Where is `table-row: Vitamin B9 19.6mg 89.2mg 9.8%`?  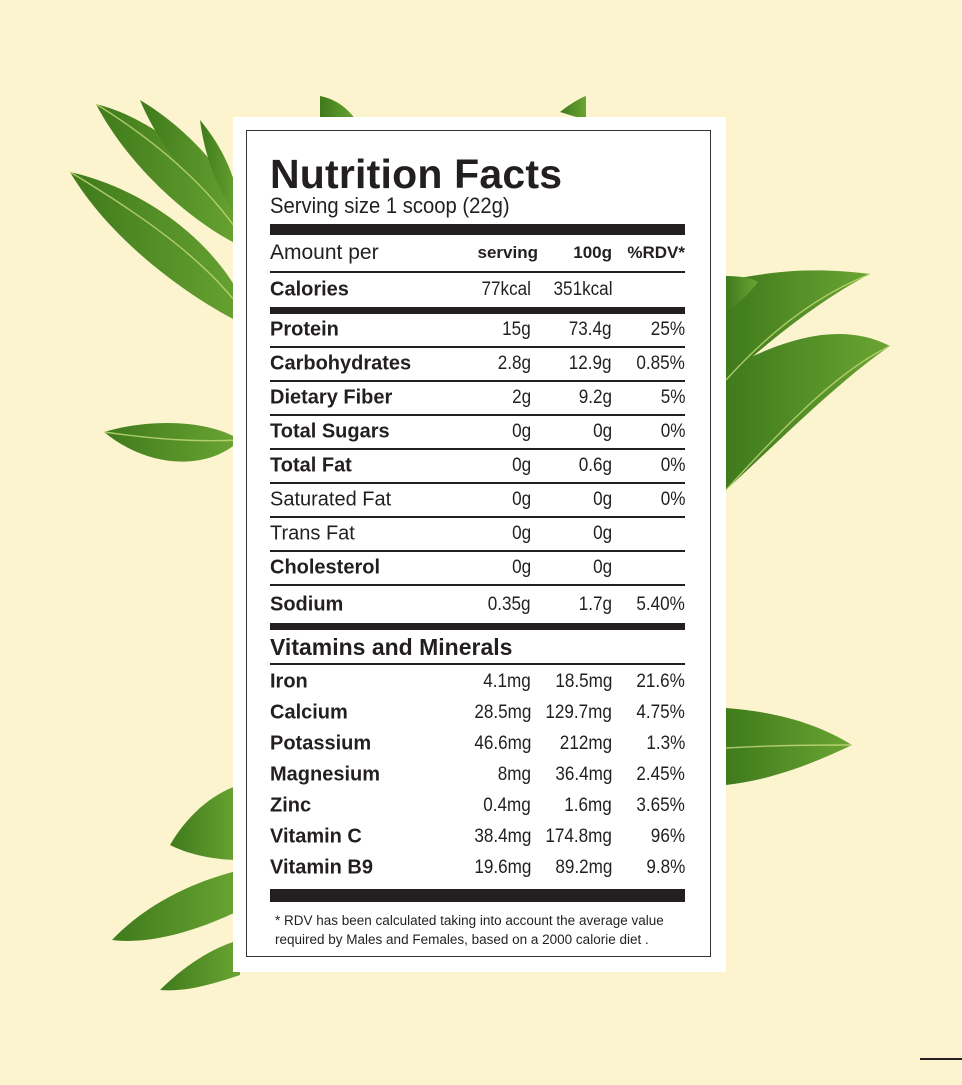 table-row: Vitamin B9 19.6mg 89.2mg 9.8% is located at coordinates (477, 867).